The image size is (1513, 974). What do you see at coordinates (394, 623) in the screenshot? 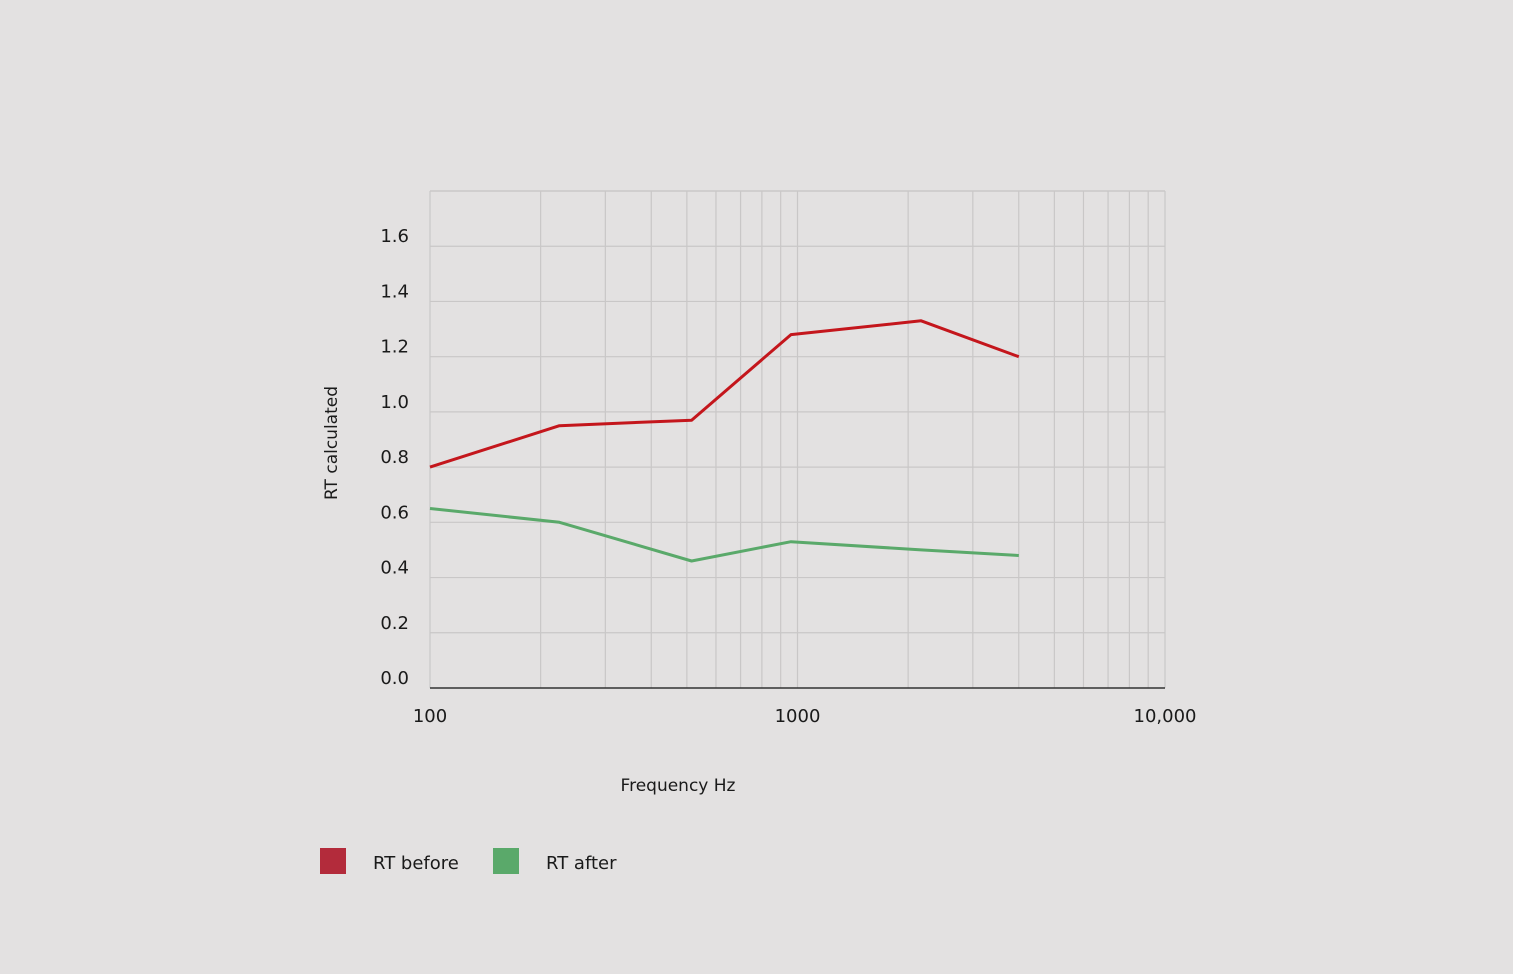
I see `y-tick-label: 0.2` at bounding box center [394, 623].